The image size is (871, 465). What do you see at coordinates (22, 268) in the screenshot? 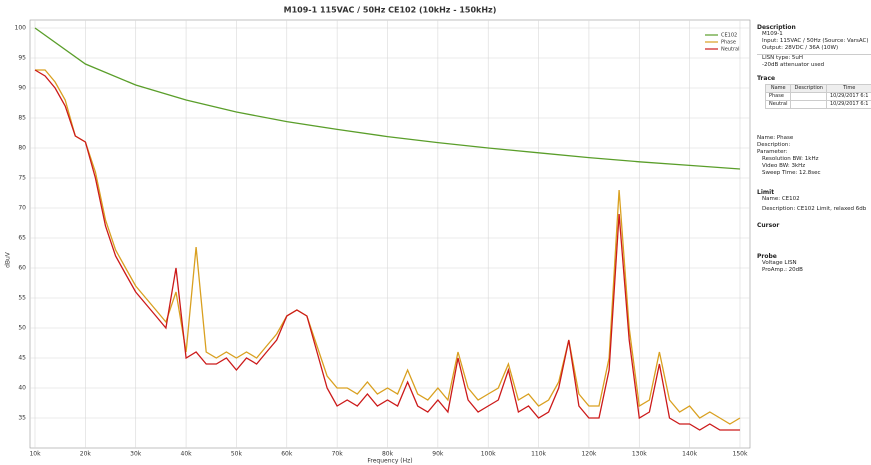
I see `y-tick-label: 60` at bounding box center [22, 268].